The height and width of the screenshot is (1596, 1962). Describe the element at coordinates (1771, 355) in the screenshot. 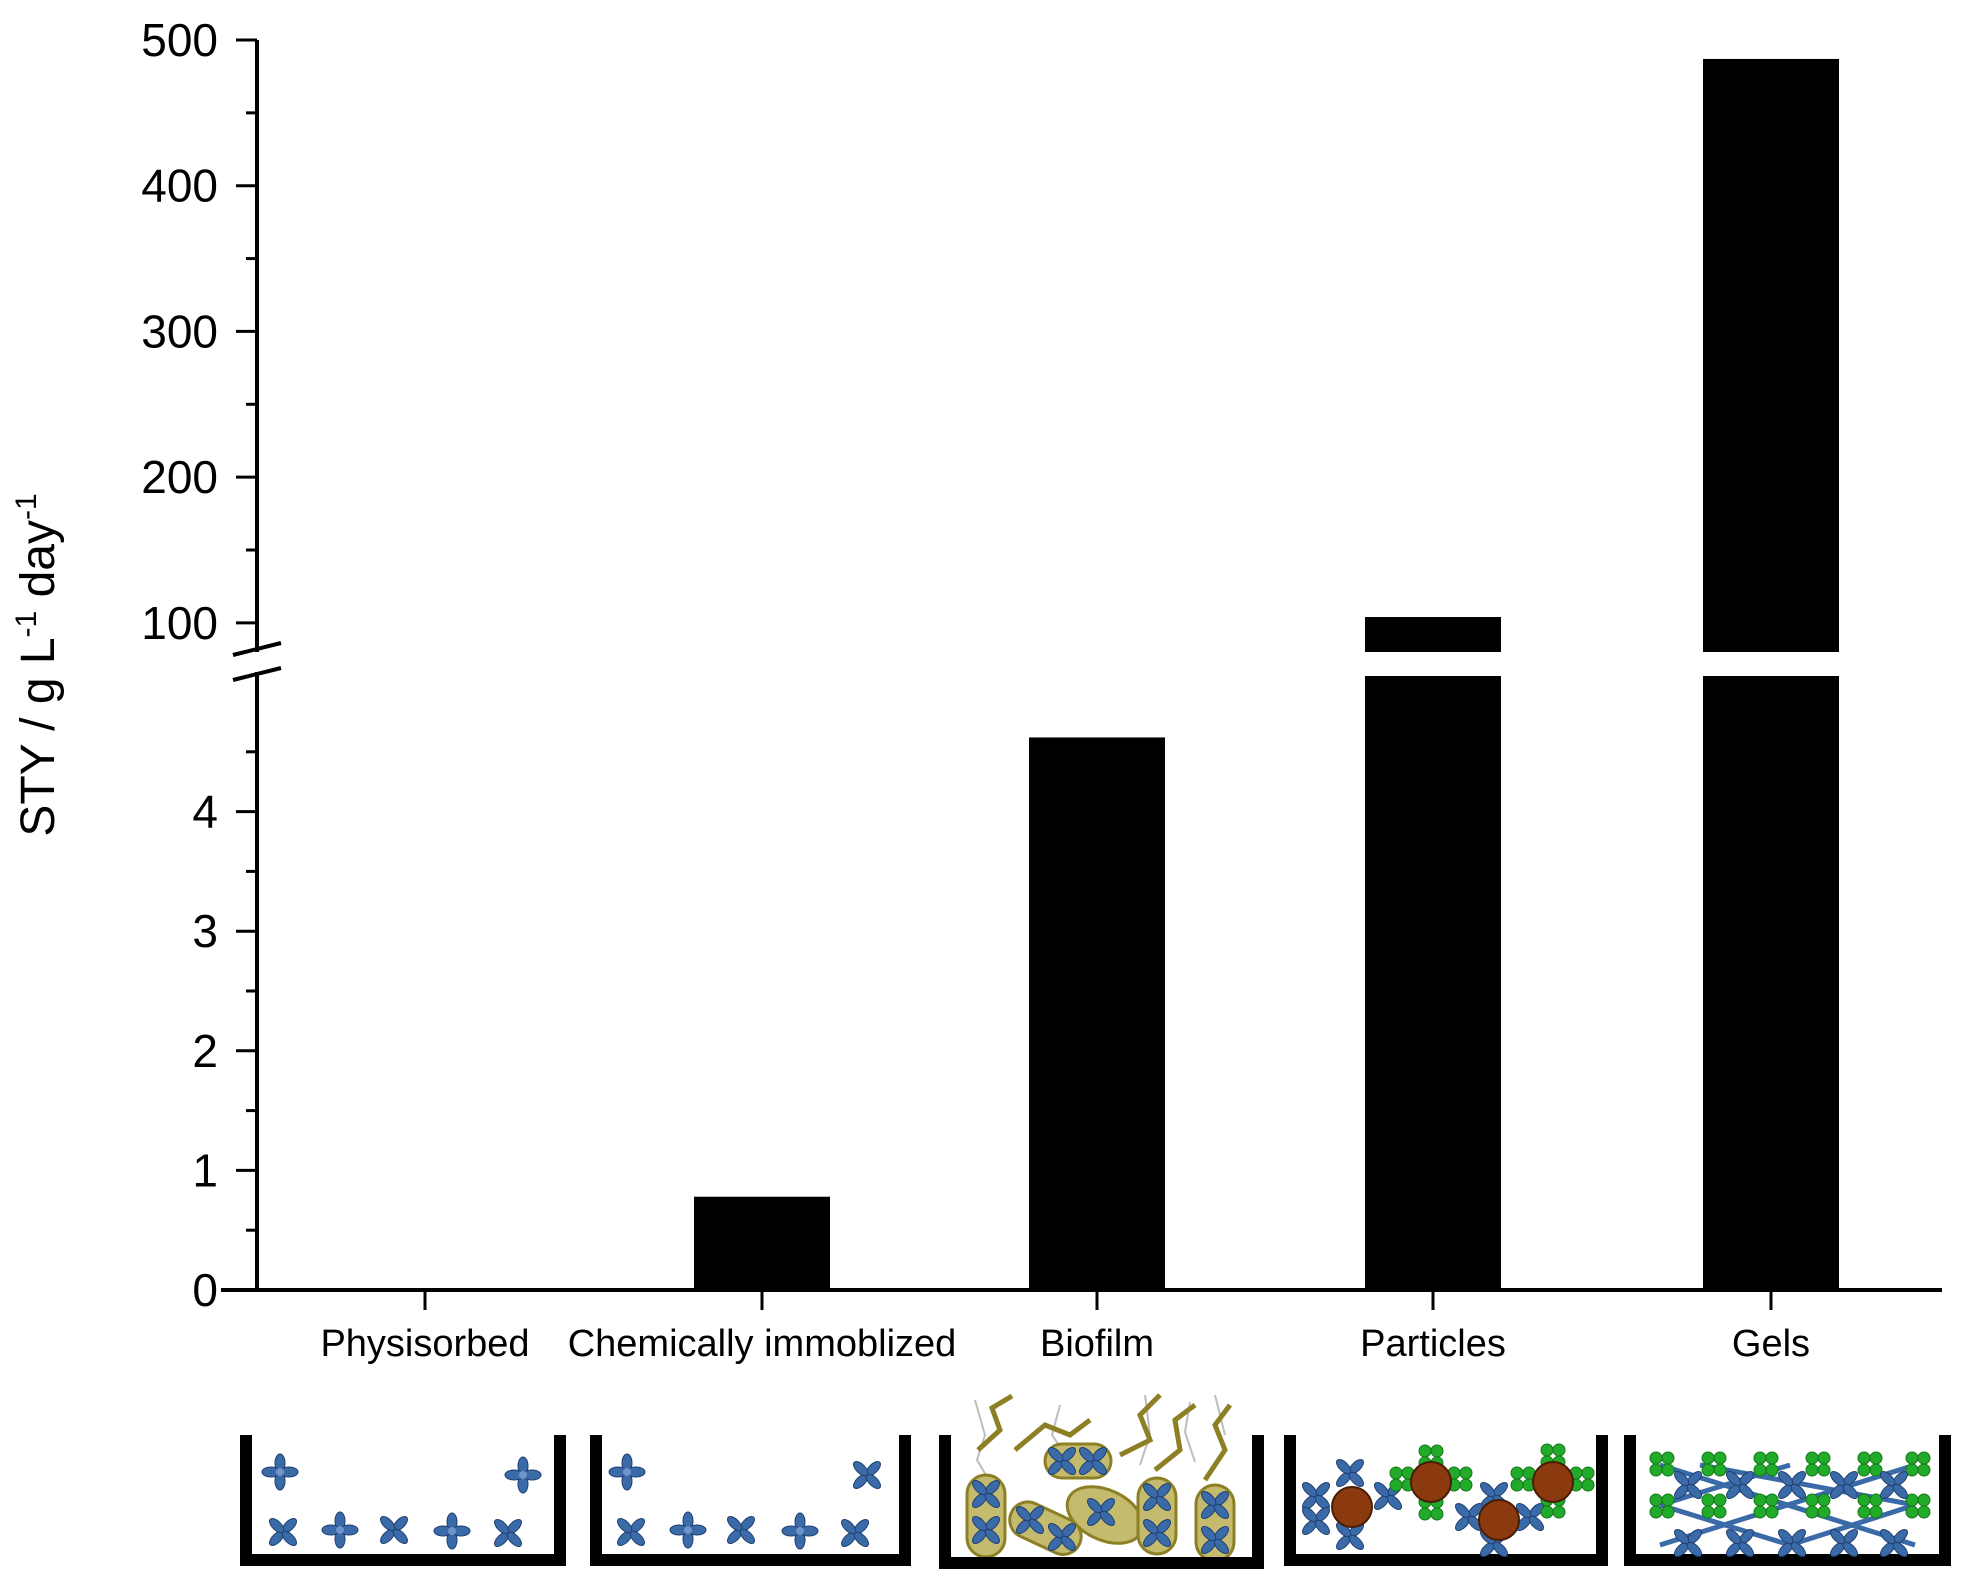

I see `bar-gels-upper` at that location.